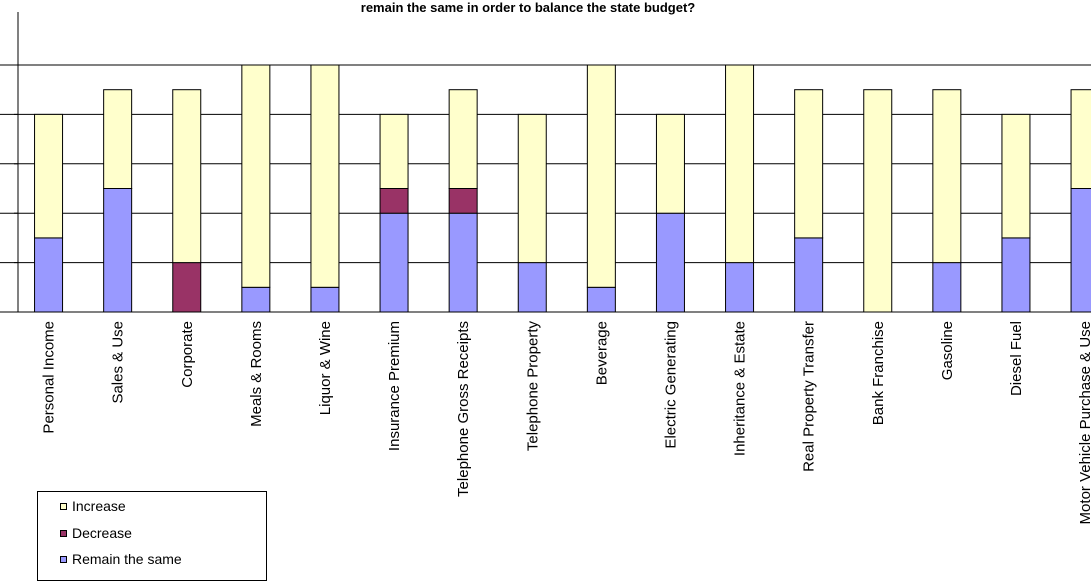 The width and height of the screenshot is (1091, 581). What do you see at coordinates (463, 409) in the screenshot?
I see `x-tick-label: Telephone Gross Receipts` at bounding box center [463, 409].